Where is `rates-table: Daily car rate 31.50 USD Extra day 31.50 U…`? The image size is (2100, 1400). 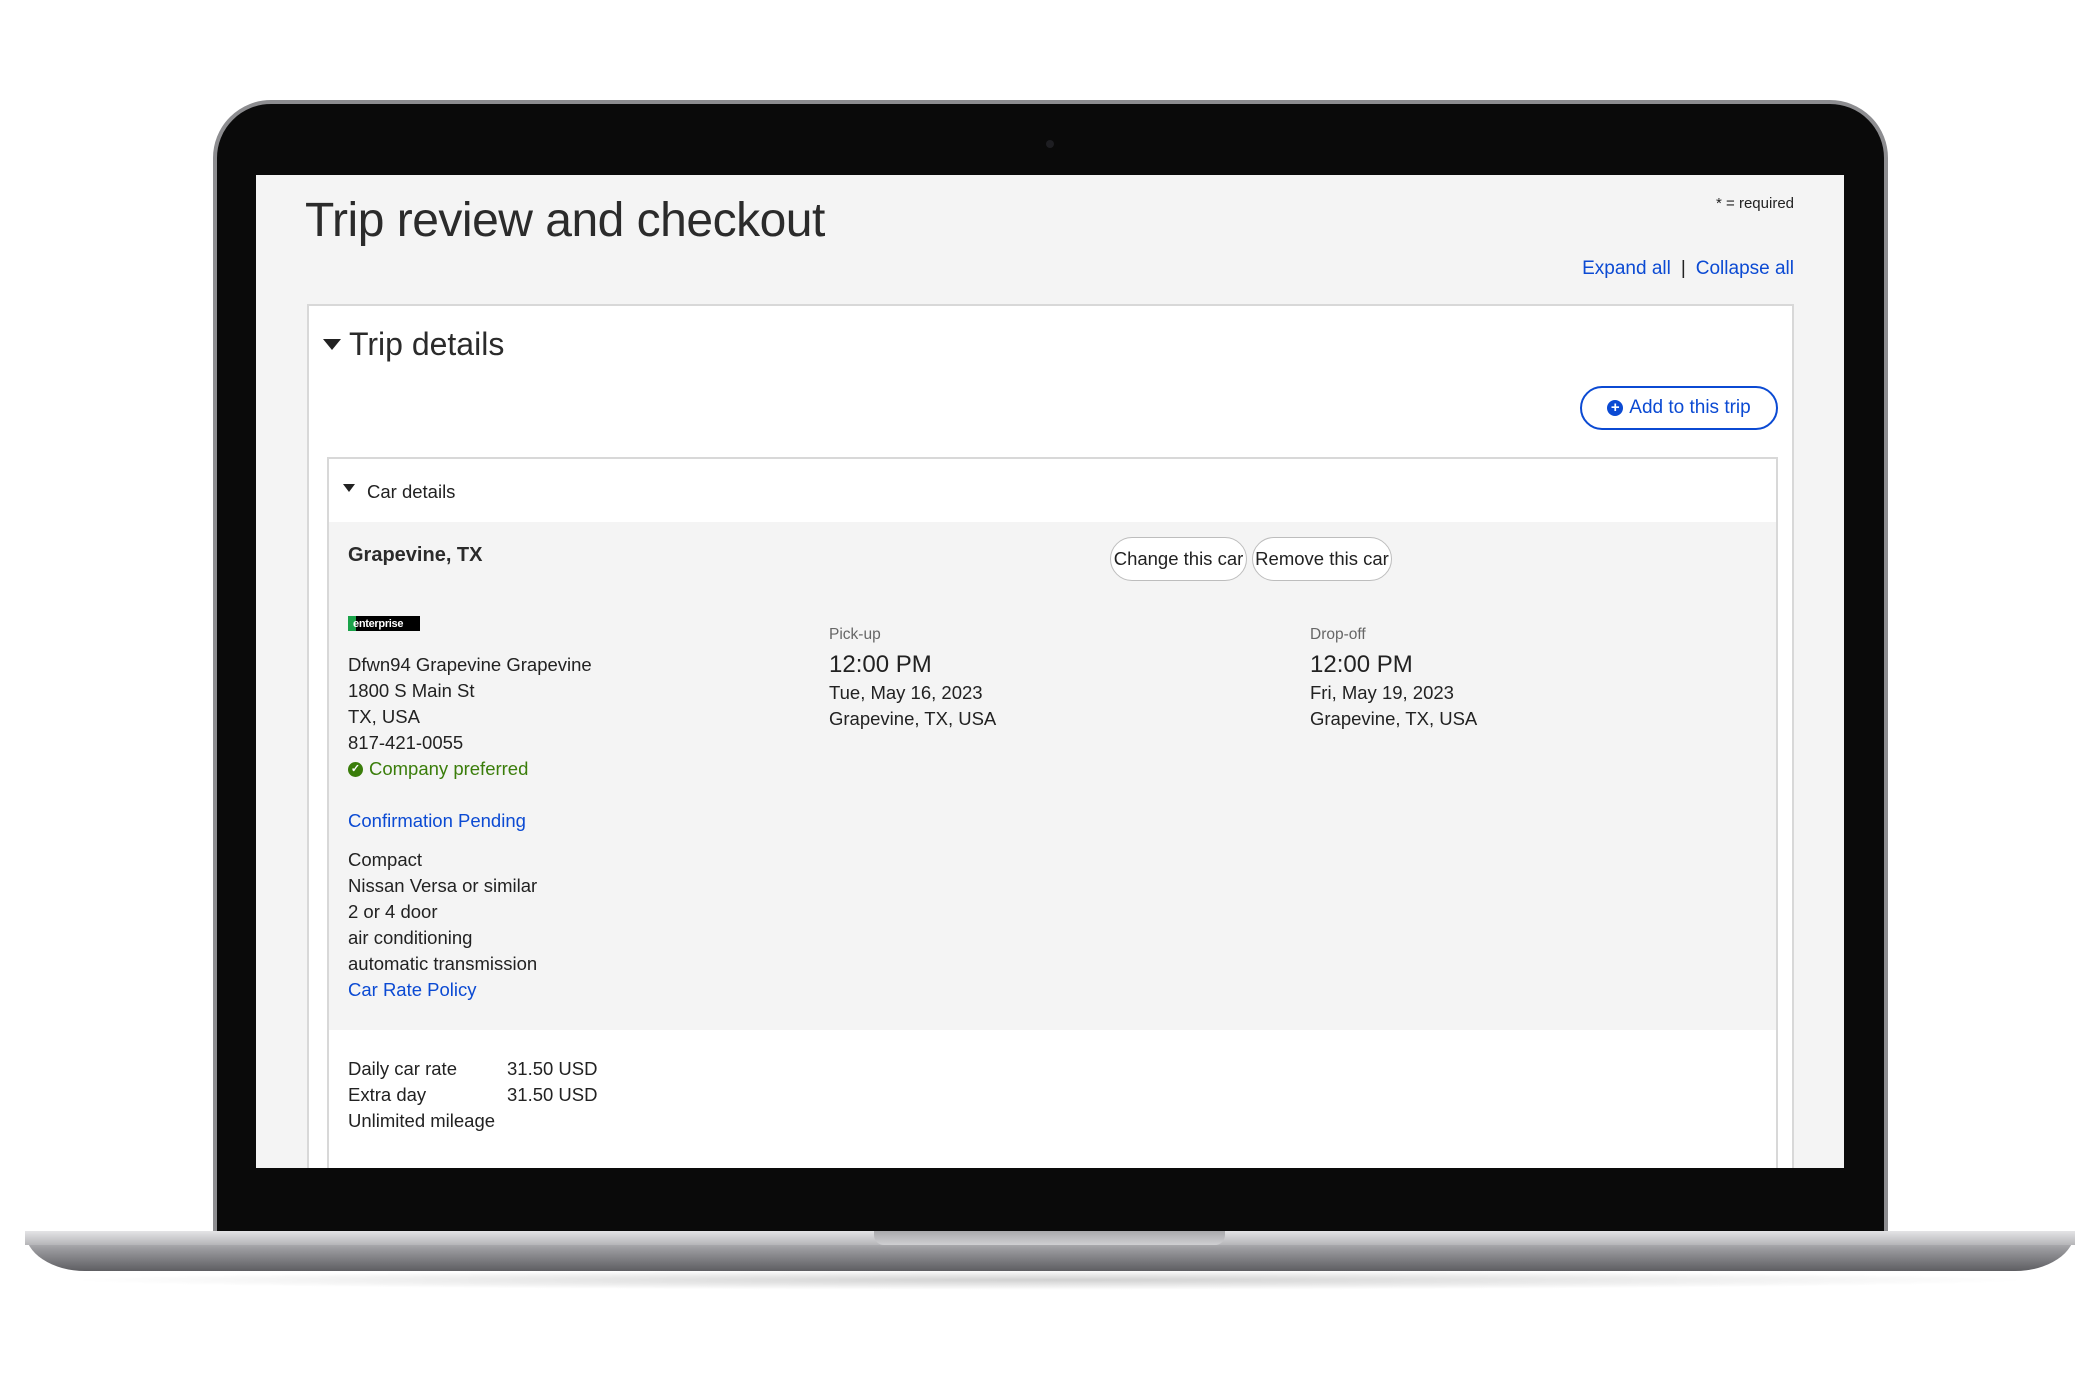
rates-table: Daily car rate 31.50 USD Extra day 31.50 U… is located at coordinates (473, 1095).